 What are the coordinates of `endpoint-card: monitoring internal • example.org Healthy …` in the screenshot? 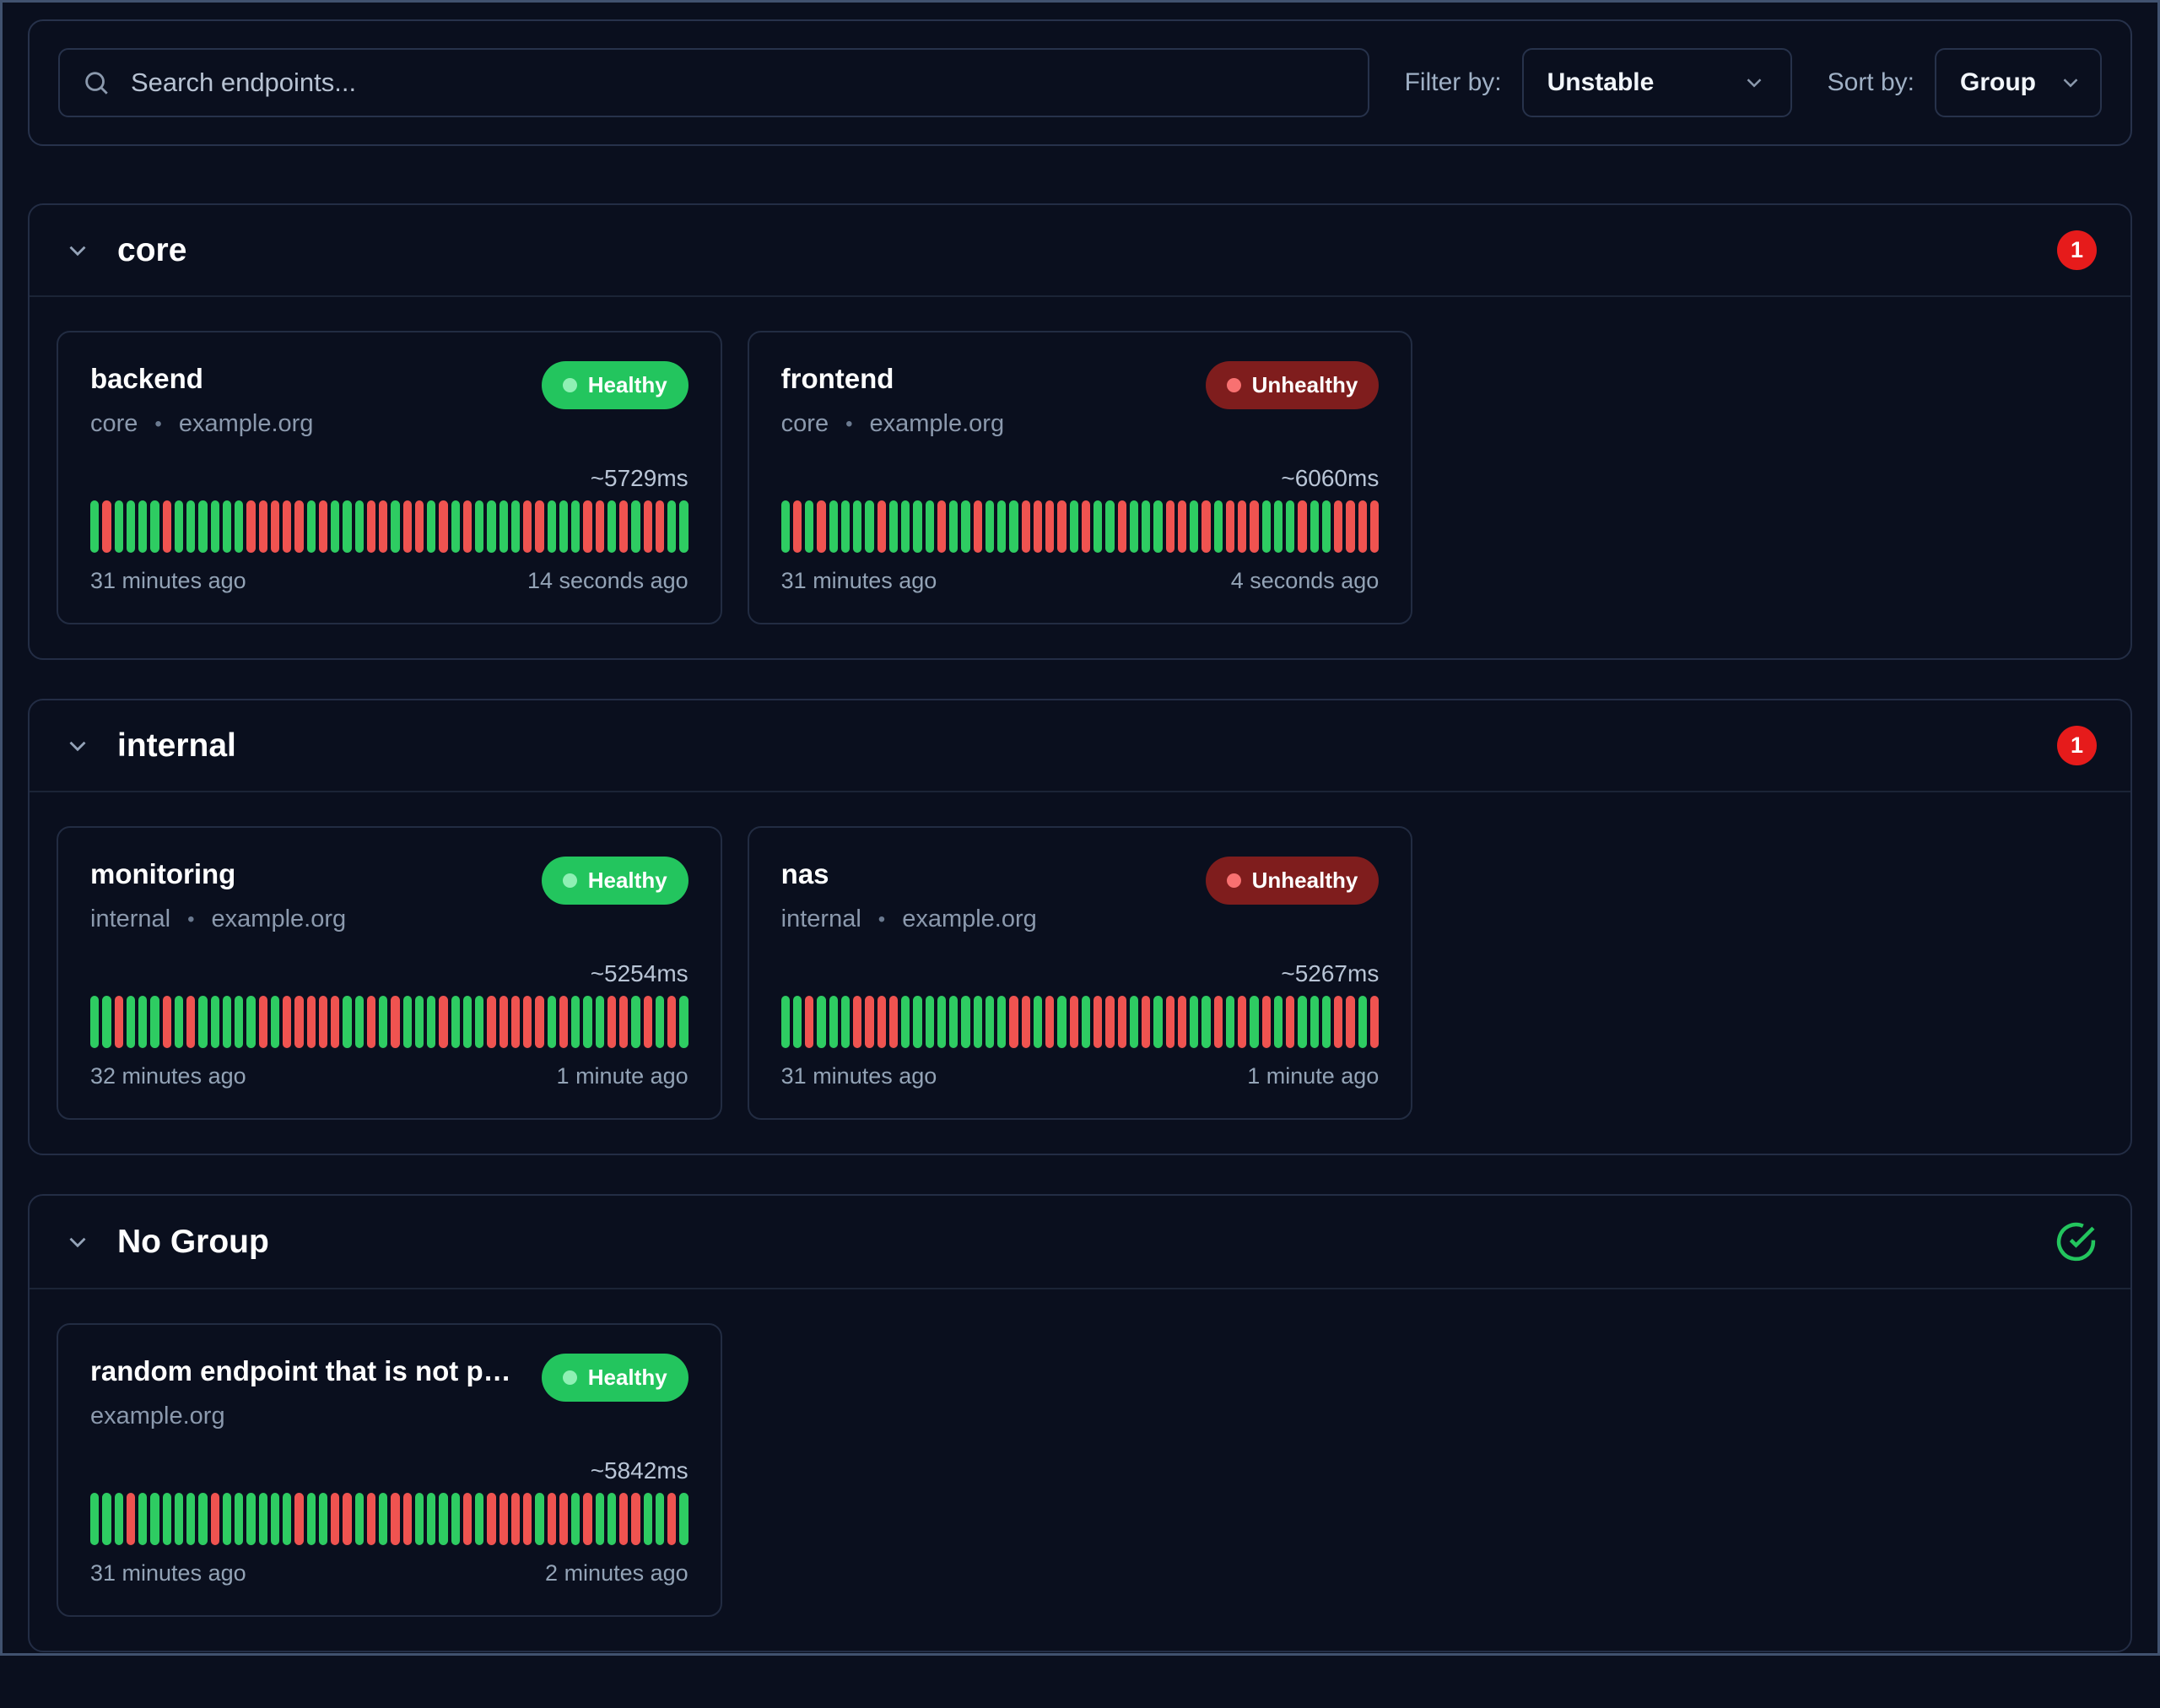 It's located at (389, 973).